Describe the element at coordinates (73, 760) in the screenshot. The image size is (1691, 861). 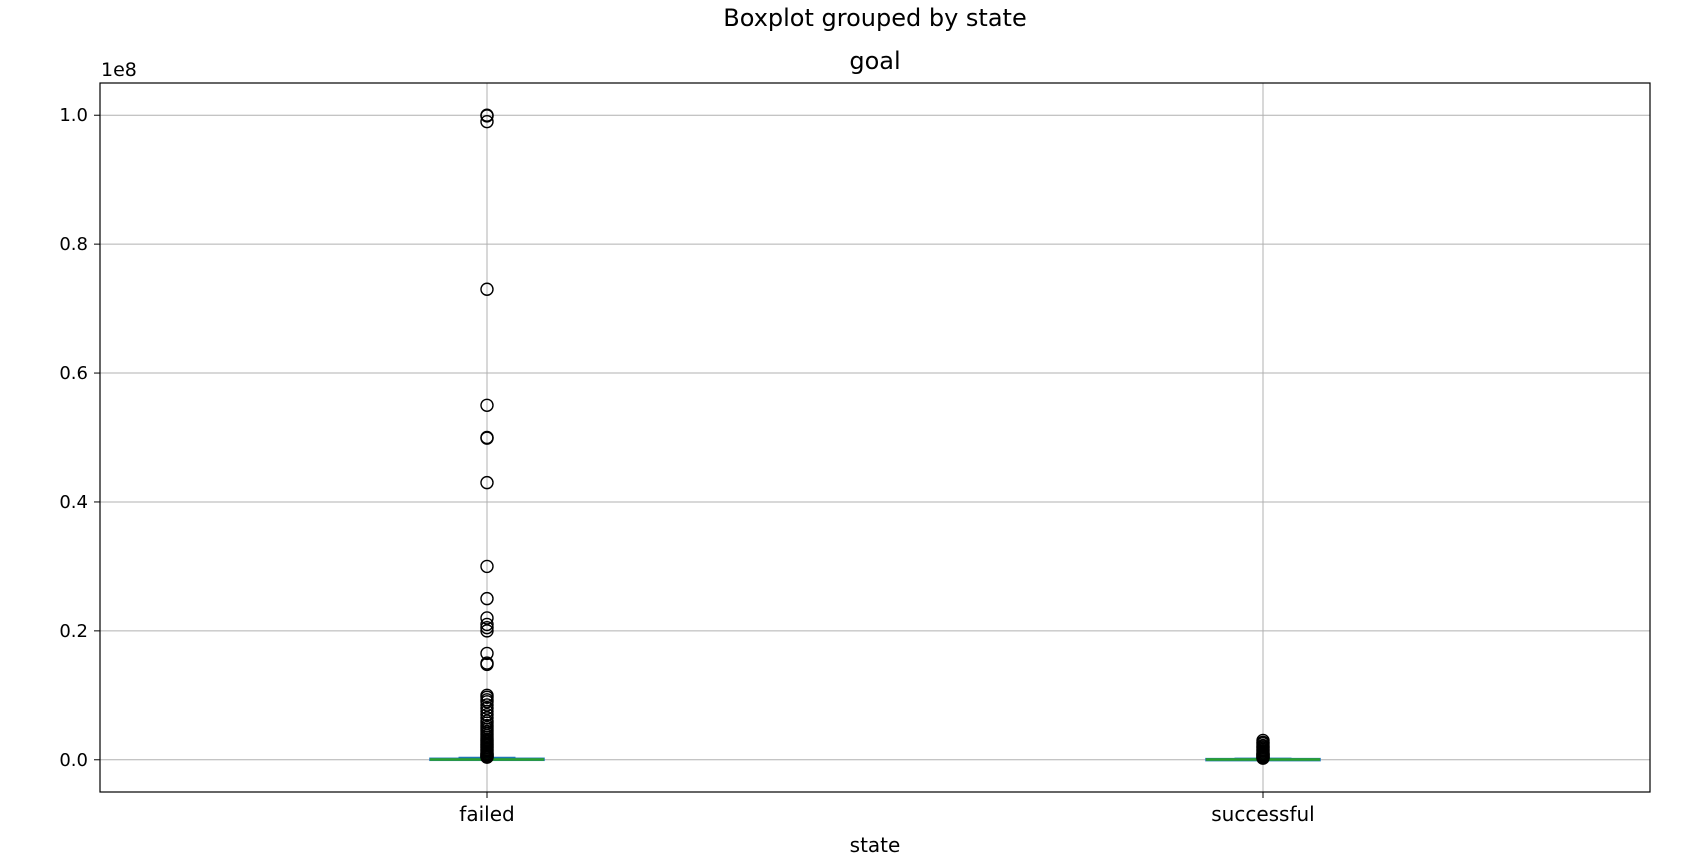
I see `y-tick-label: 0.0` at that location.